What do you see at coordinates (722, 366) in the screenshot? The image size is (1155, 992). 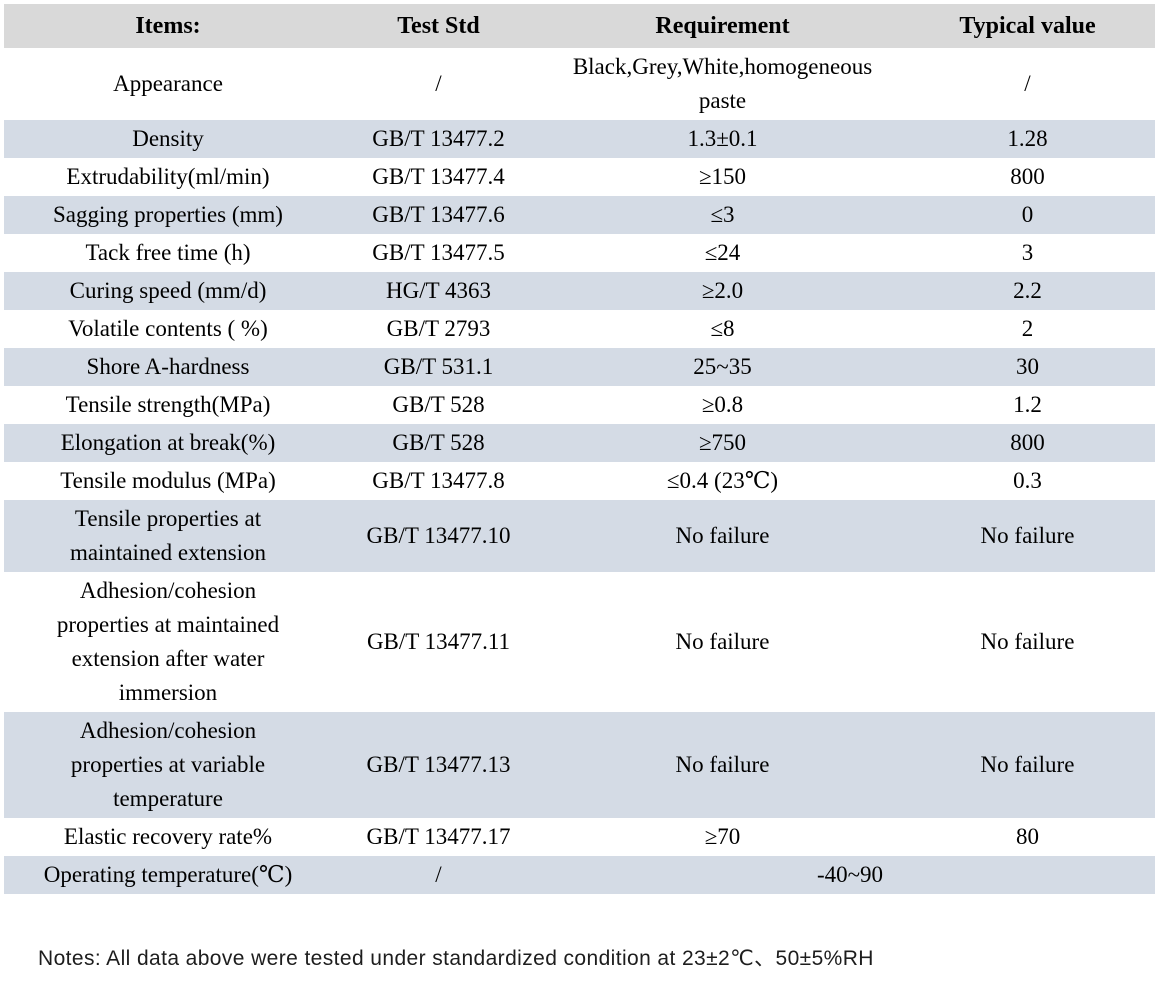 I see `cell-requirement: 25~35` at bounding box center [722, 366].